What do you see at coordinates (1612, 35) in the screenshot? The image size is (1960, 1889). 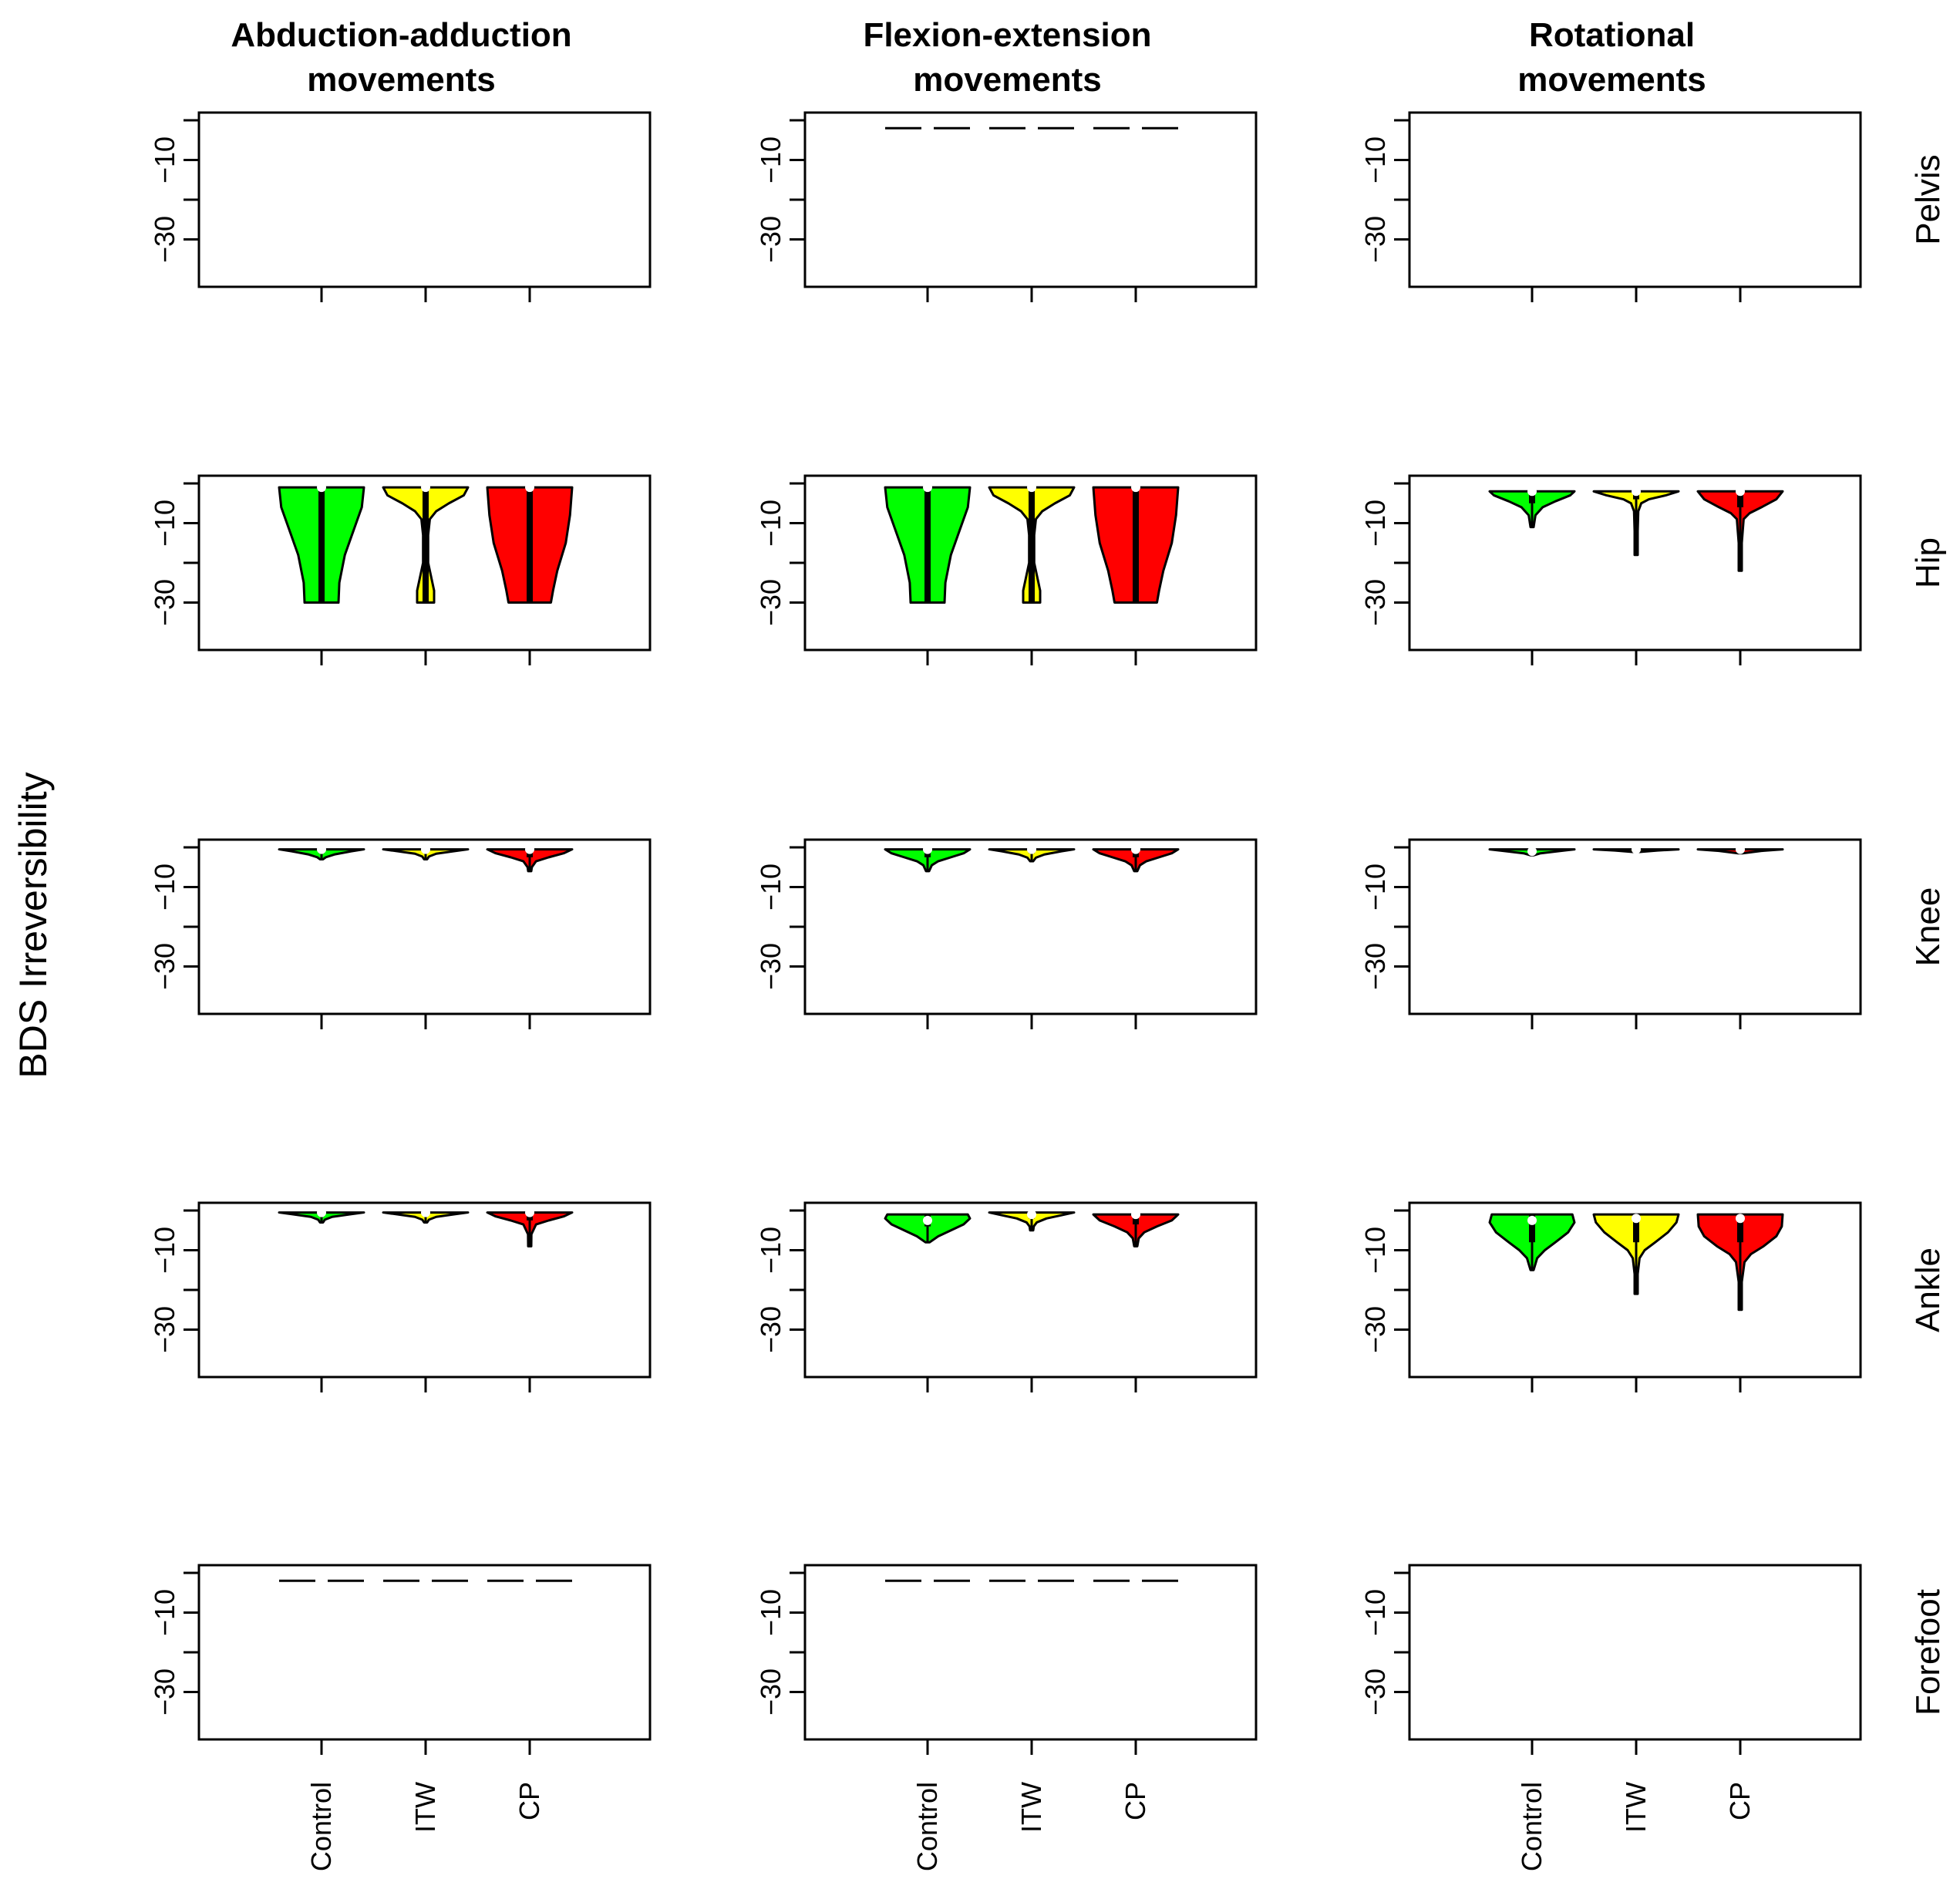 I see `column-title-3-line-1: Rotational` at bounding box center [1612, 35].